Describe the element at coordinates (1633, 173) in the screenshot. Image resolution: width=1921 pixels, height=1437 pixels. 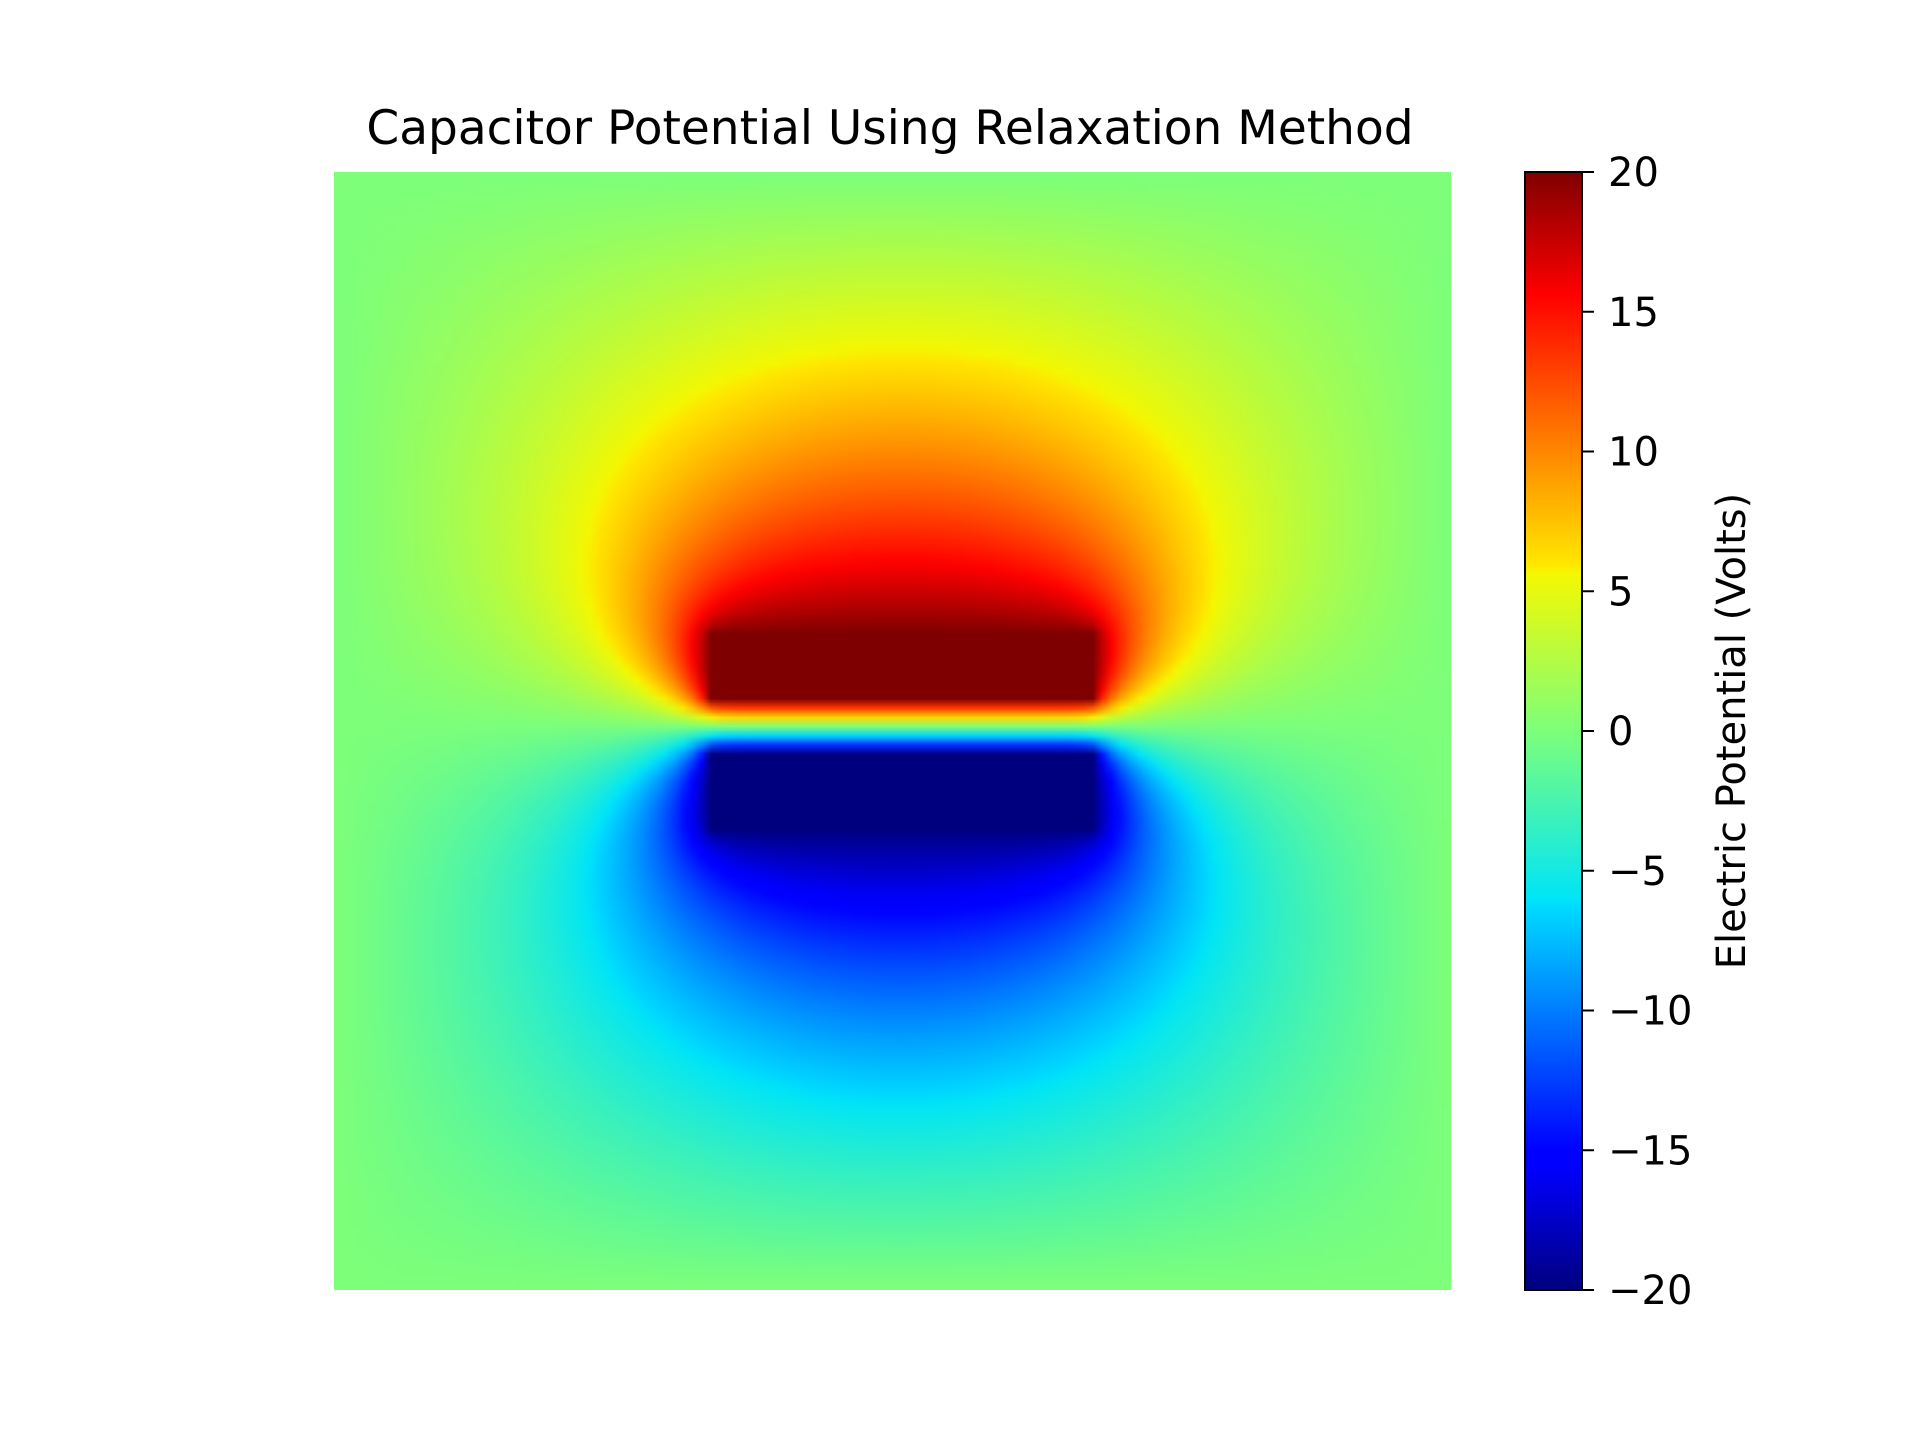
I see `colorbar-tick-label: 20` at that location.